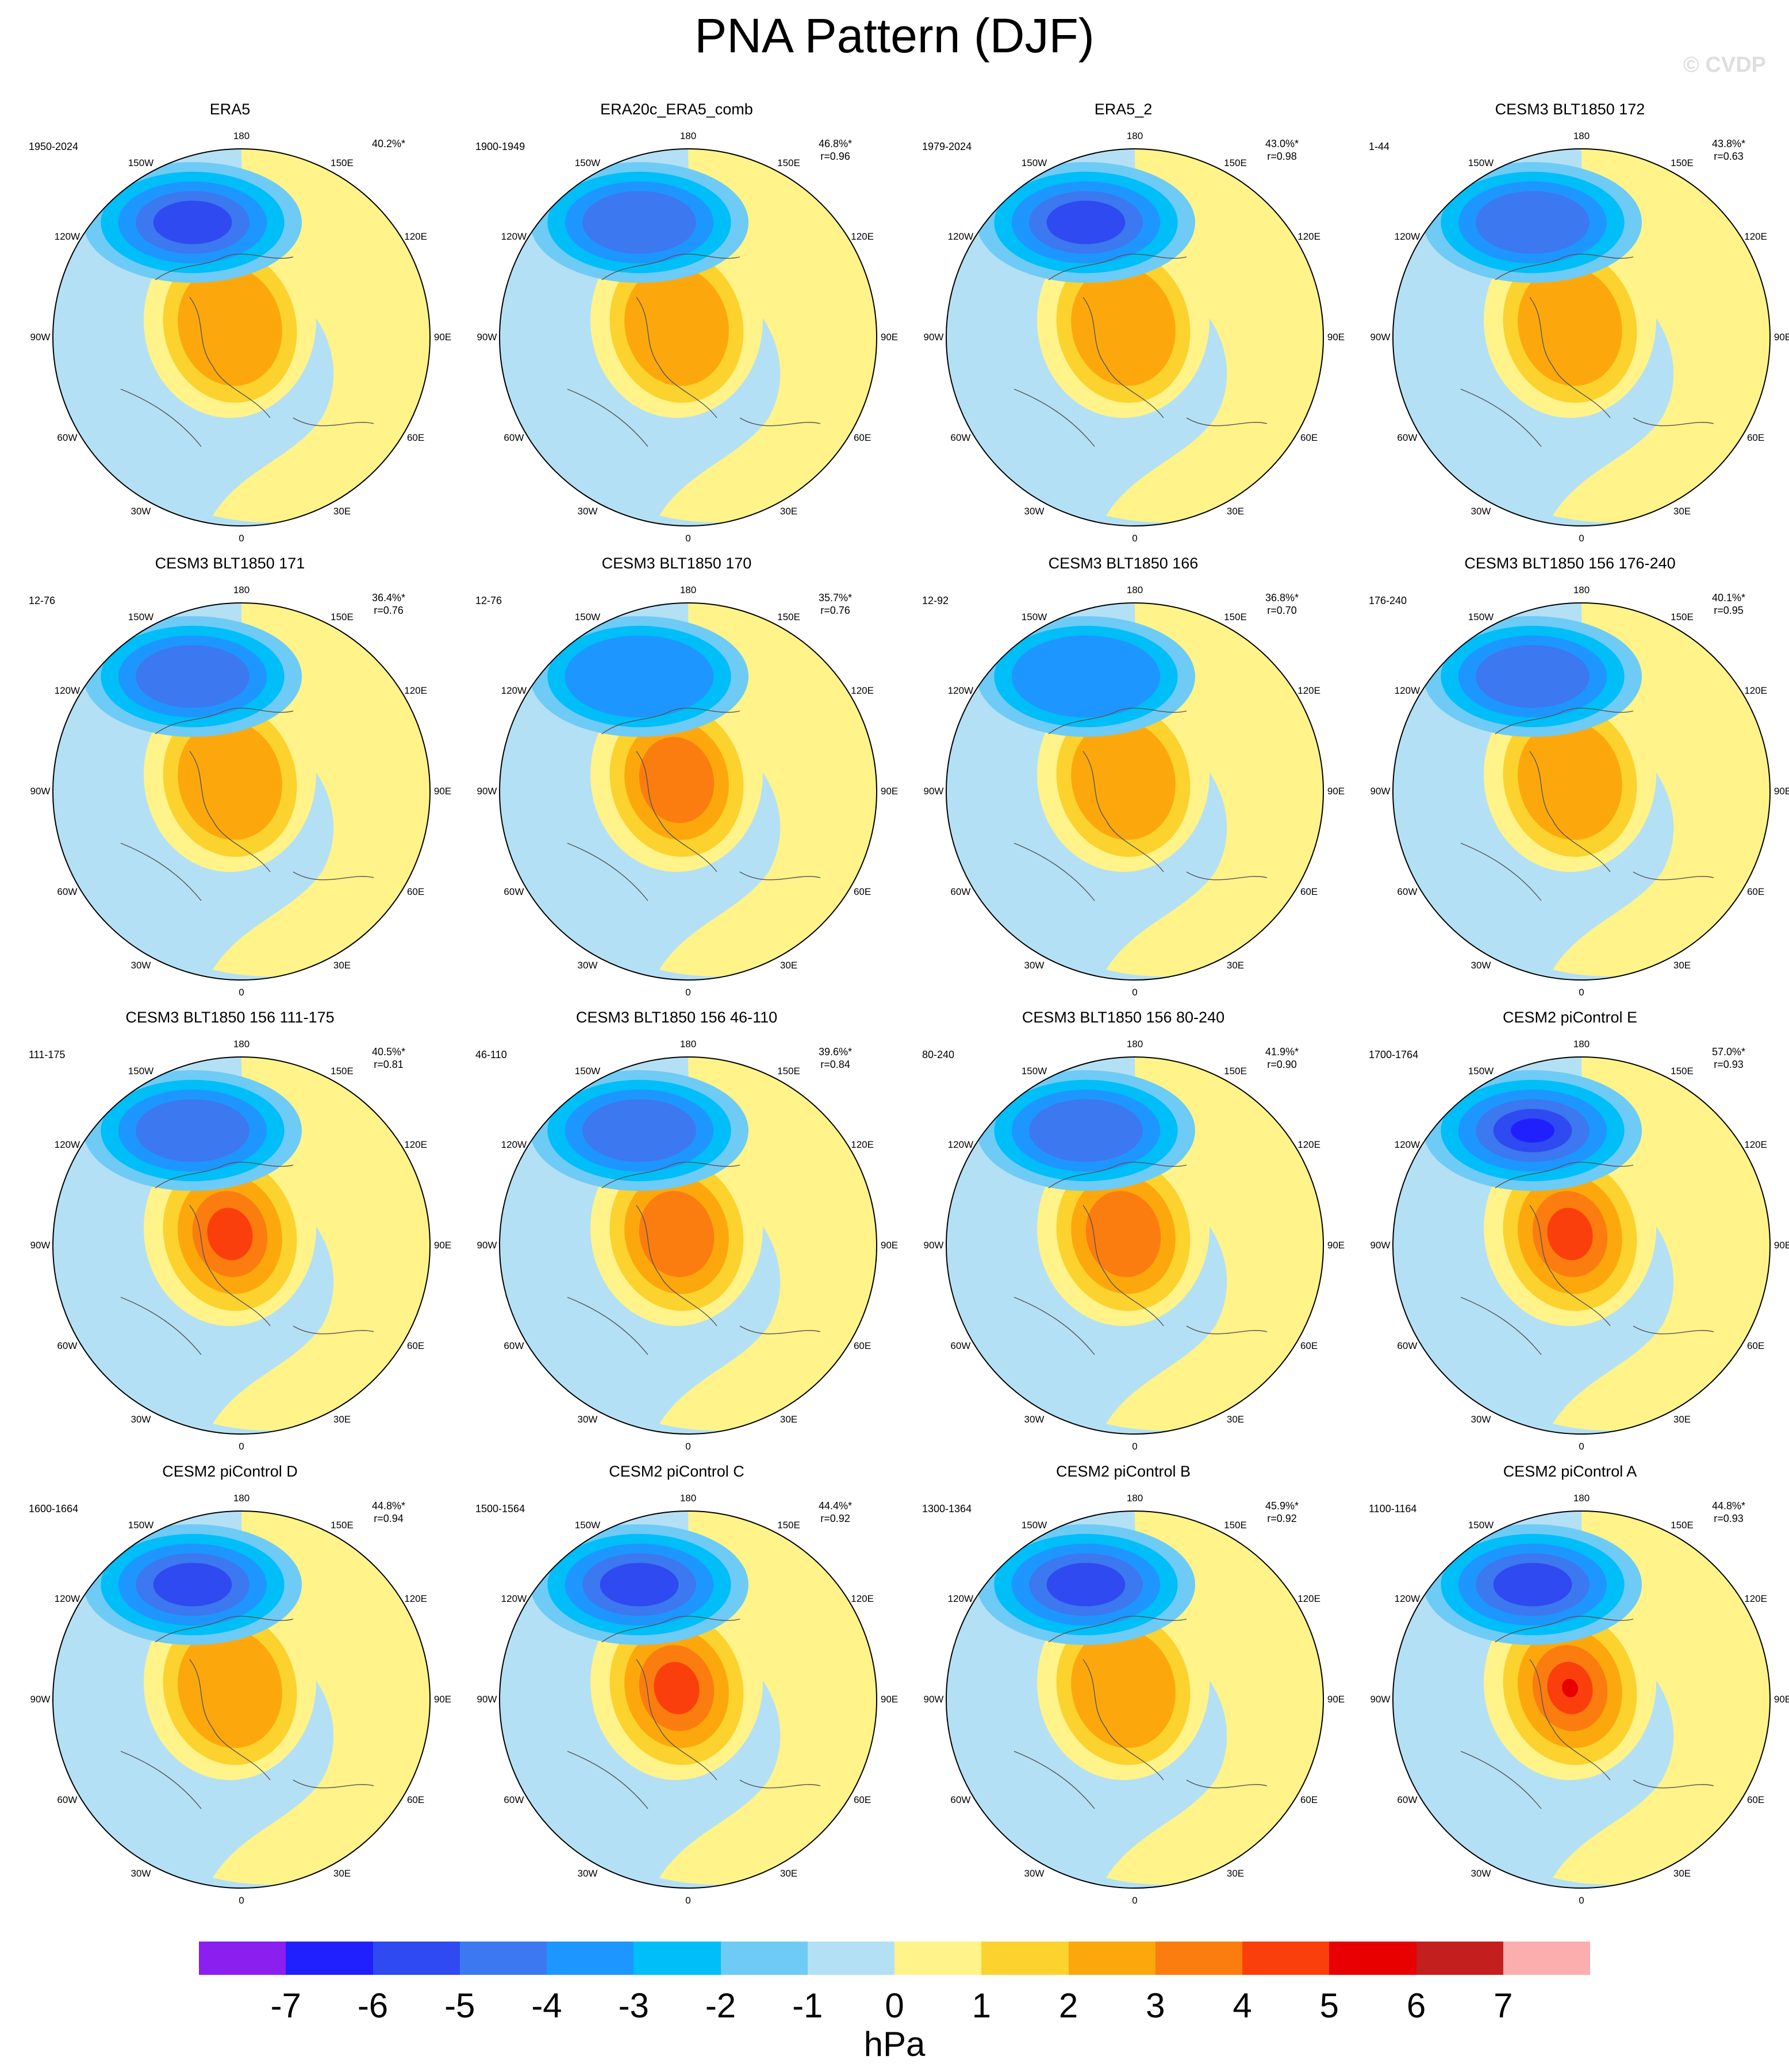 Image resolution: width=1789 pixels, height=2072 pixels. I want to click on pattern-correlation: r=0.76, so click(835, 610).